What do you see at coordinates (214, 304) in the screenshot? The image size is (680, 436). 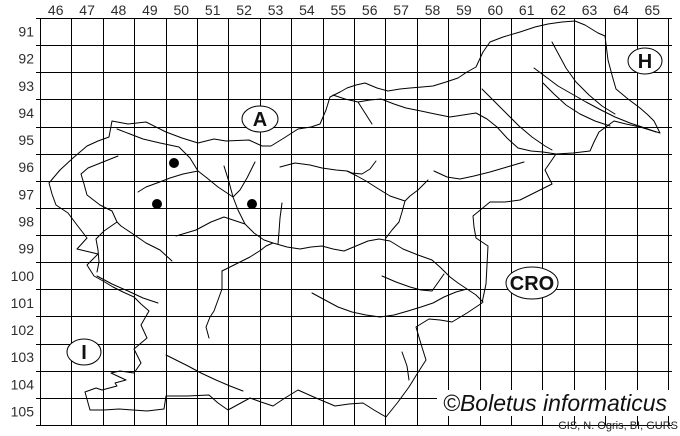 I see `river-pivka` at bounding box center [214, 304].